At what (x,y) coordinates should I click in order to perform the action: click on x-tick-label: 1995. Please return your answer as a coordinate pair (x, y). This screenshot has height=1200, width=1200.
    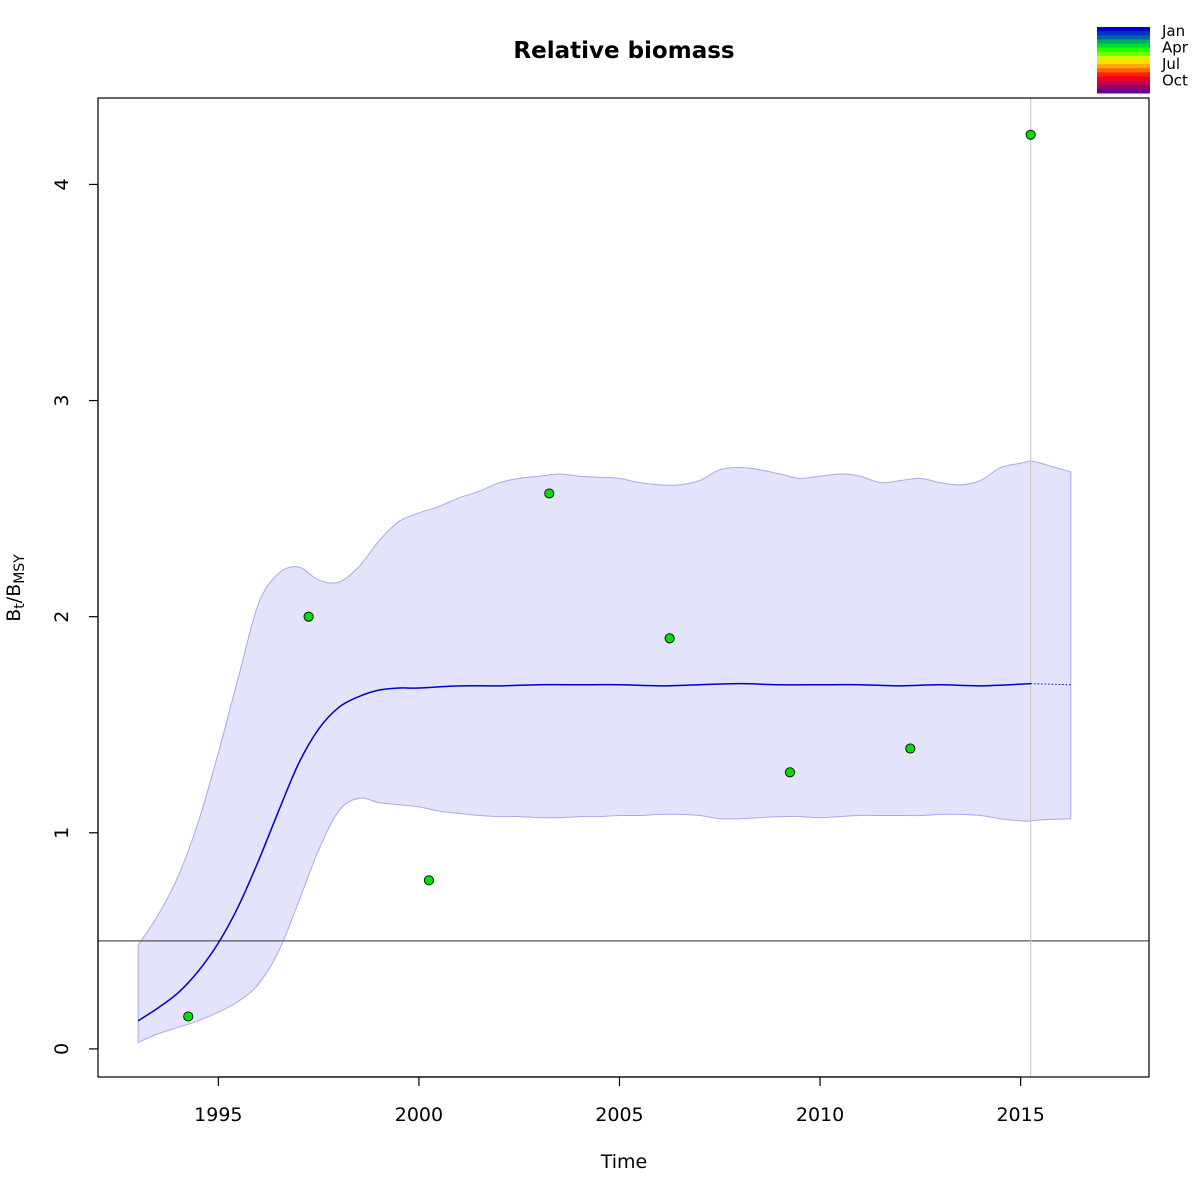
    Looking at the image, I should click on (218, 1115).